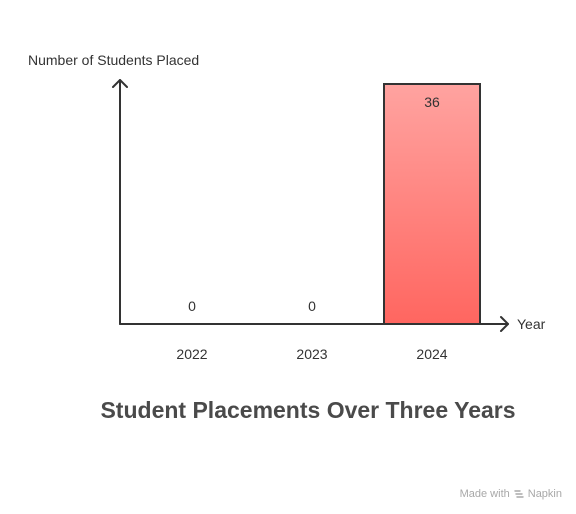 The image size is (576, 514). I want to click on watermark: Made with Napkin, so click(511, 494).